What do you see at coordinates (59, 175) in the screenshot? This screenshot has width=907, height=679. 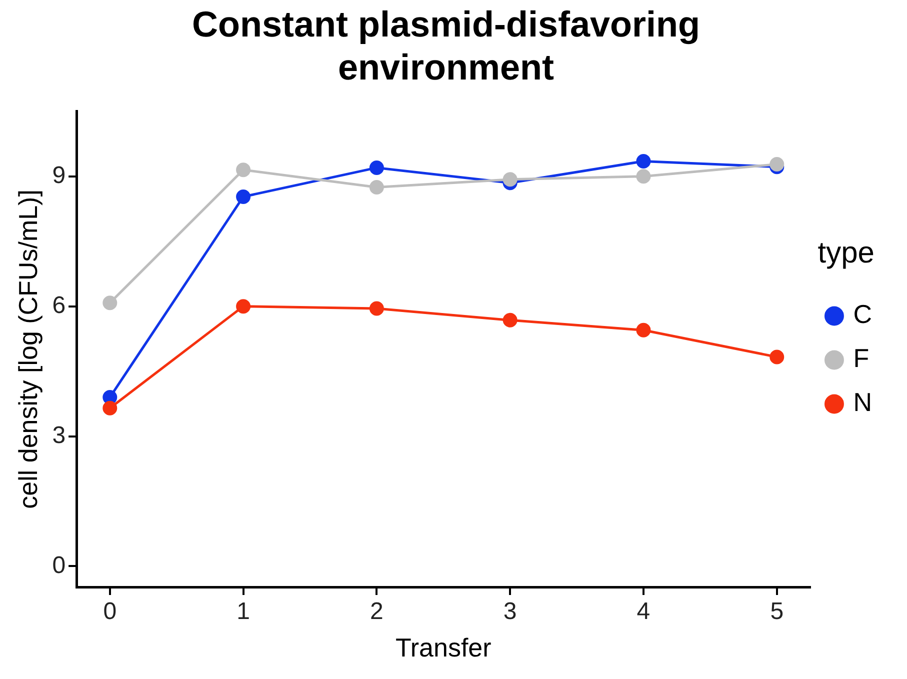 I see `y-tick-label: 9` at bounding box center [59, 175].